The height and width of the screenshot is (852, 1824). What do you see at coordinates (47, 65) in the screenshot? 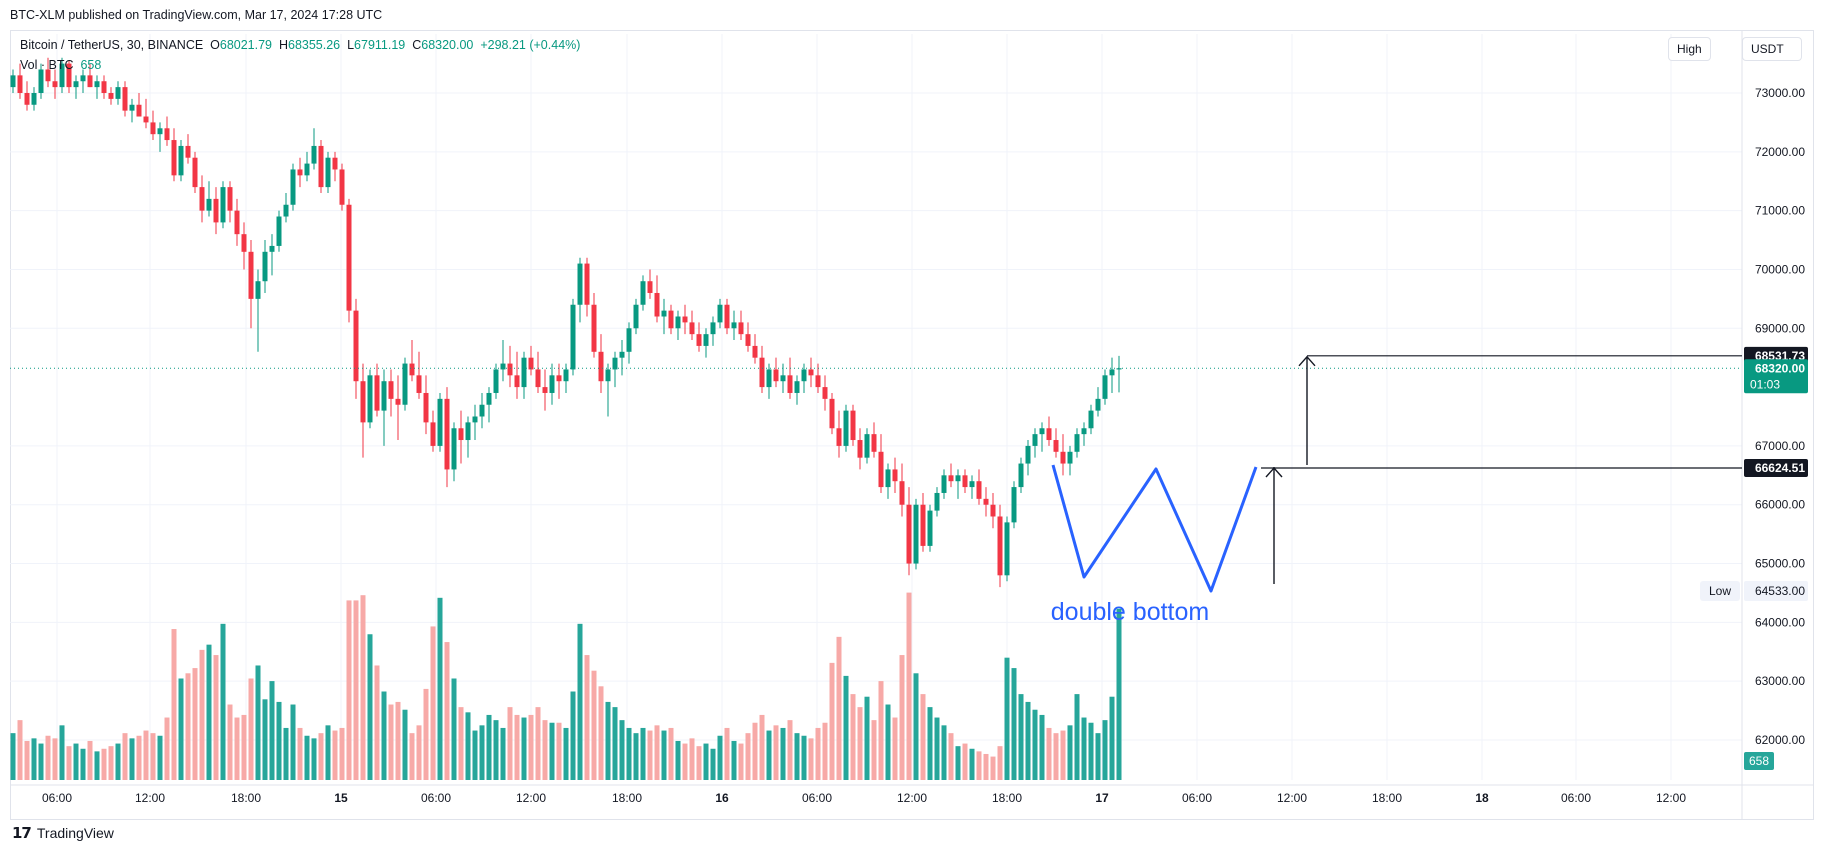
I see `volume-label: Vol · BTC` at bounding box center [47, 65].